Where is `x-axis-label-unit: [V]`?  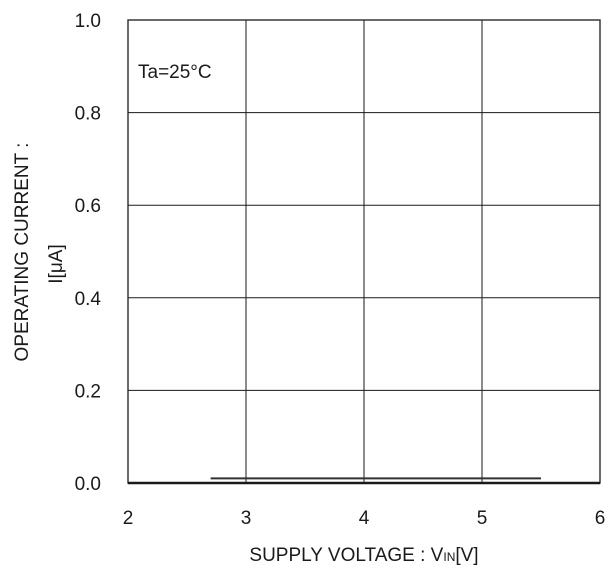
x-axis-label-unit: [V] is located at coordinates (466, 555).